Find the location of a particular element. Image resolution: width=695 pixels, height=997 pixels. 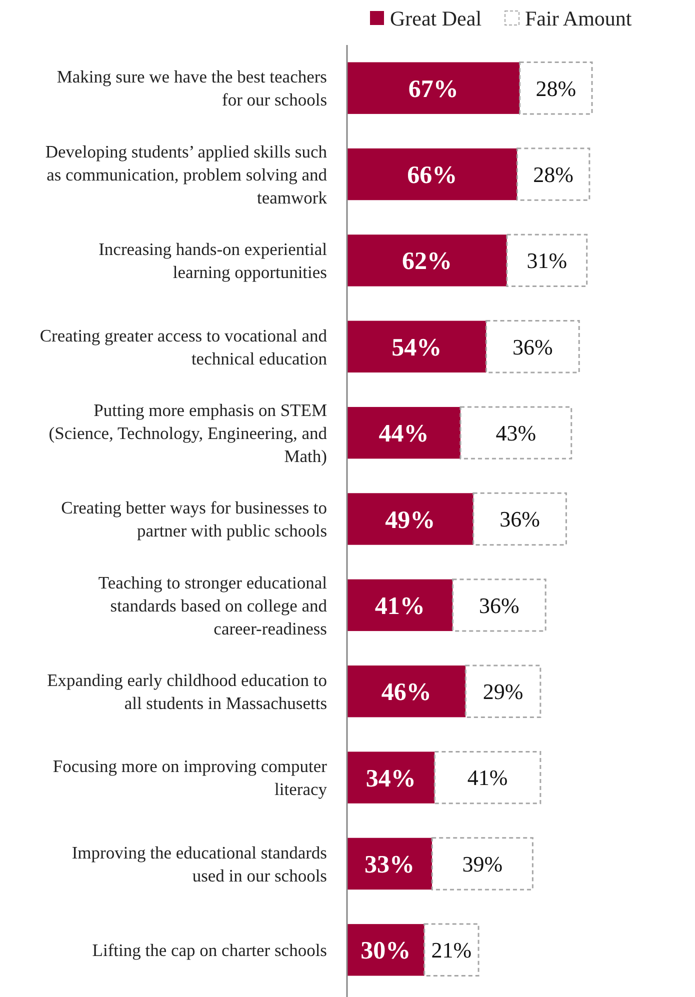

data-label: 49% is located at coordinates (410, 520).